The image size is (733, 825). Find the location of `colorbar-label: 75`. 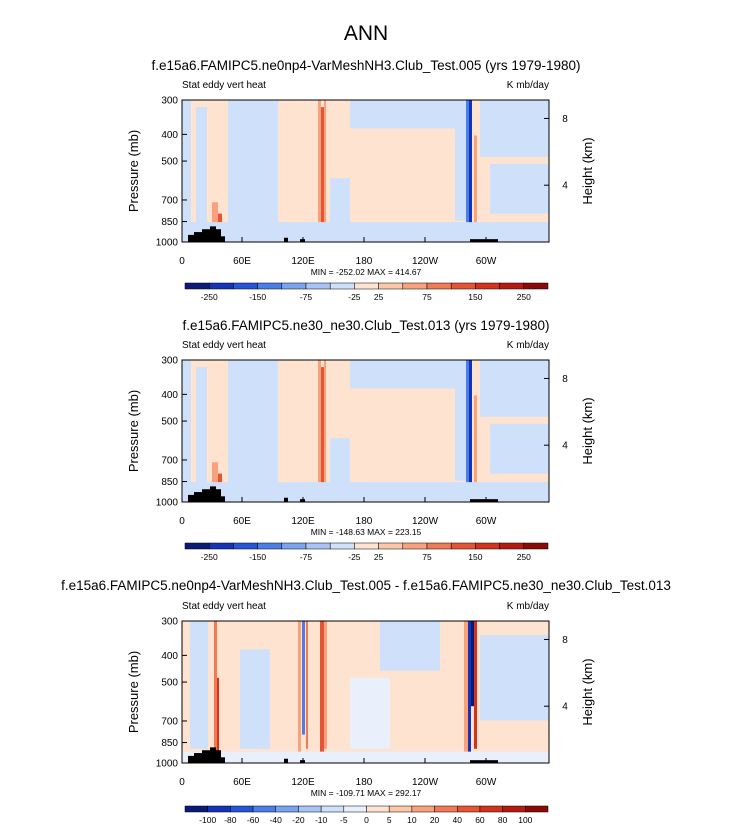

colorbar-label: 75 is located at coordinates (427, 557).